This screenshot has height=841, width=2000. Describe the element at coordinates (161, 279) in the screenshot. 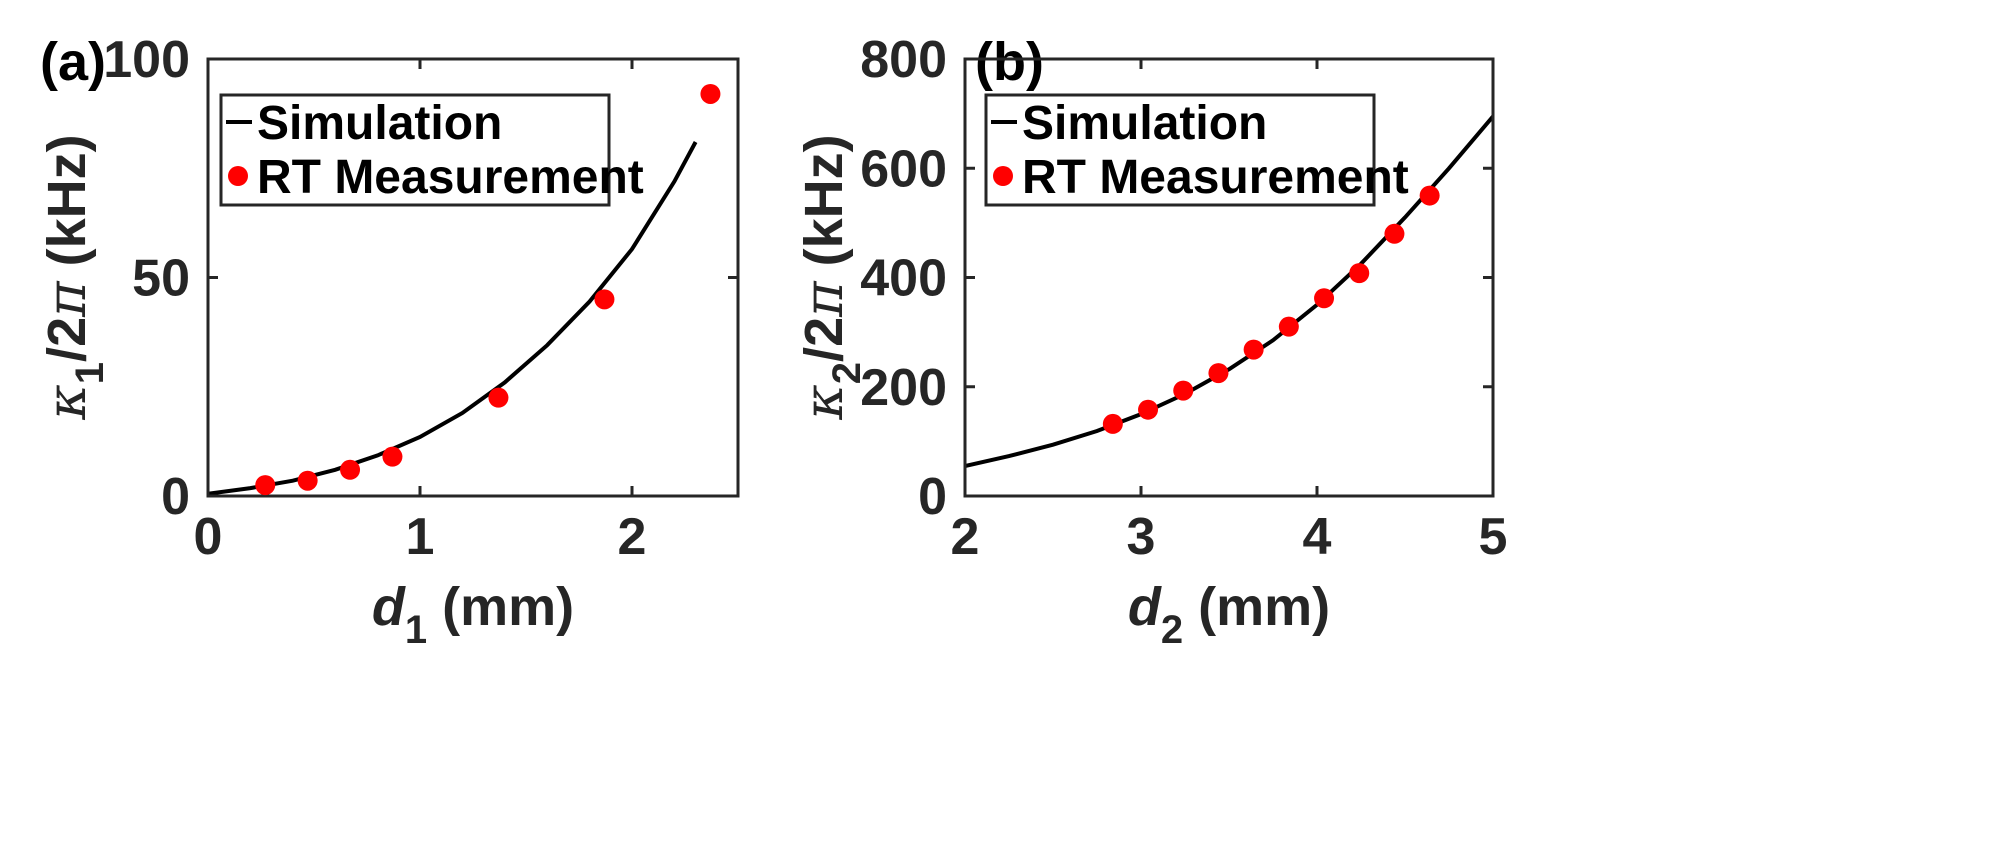

I see `y-tick-label: 50` at that location.